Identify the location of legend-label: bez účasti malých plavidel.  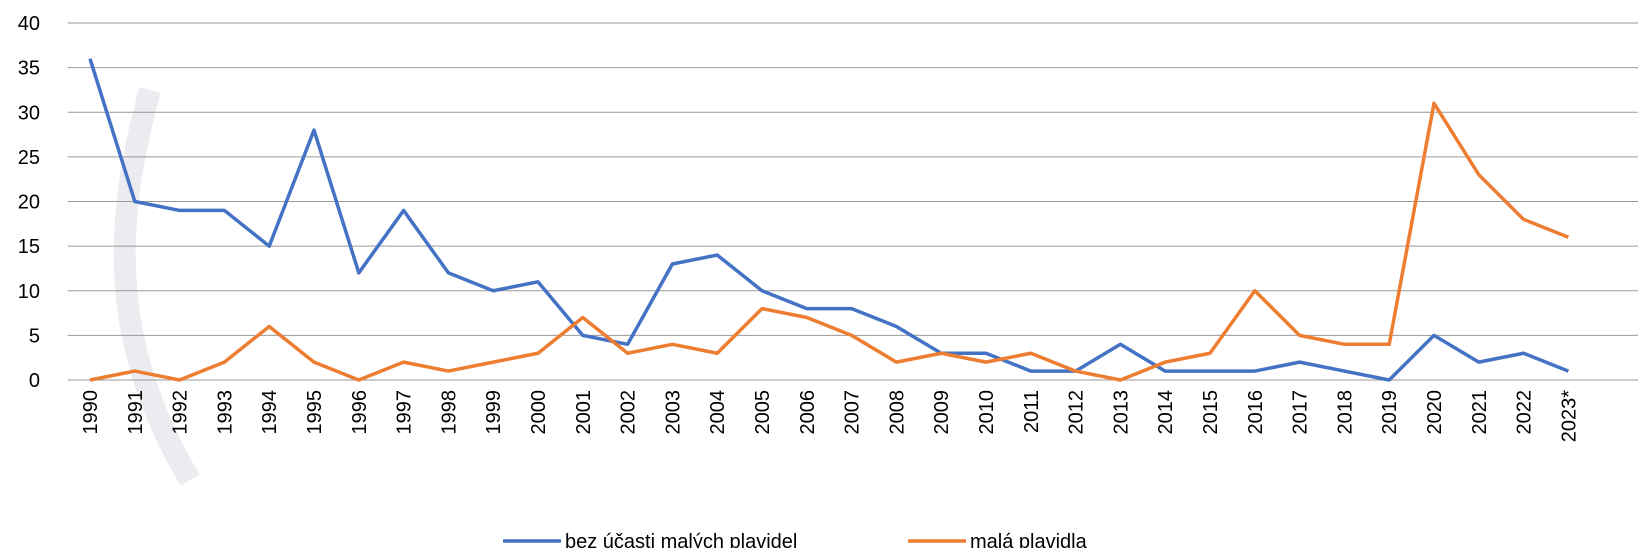
(681, 539).